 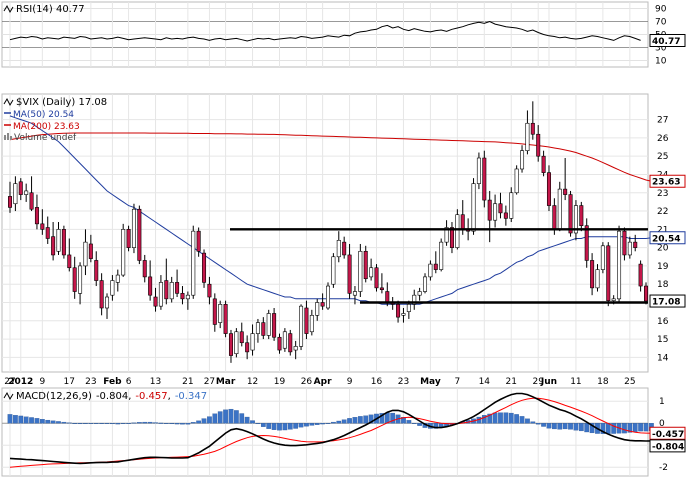 I want to click on rsi-tick-90: 90, so click(x=661, y=10).